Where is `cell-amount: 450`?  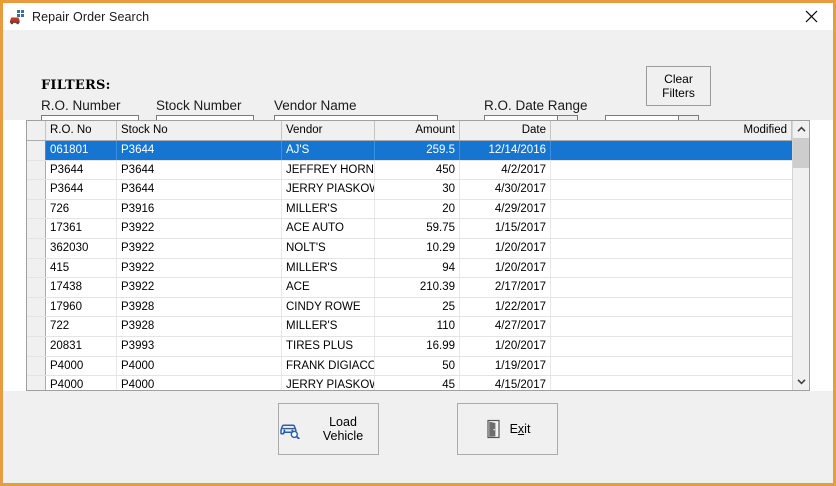
cell-amount: 450 is located at coordinates (417, 170).